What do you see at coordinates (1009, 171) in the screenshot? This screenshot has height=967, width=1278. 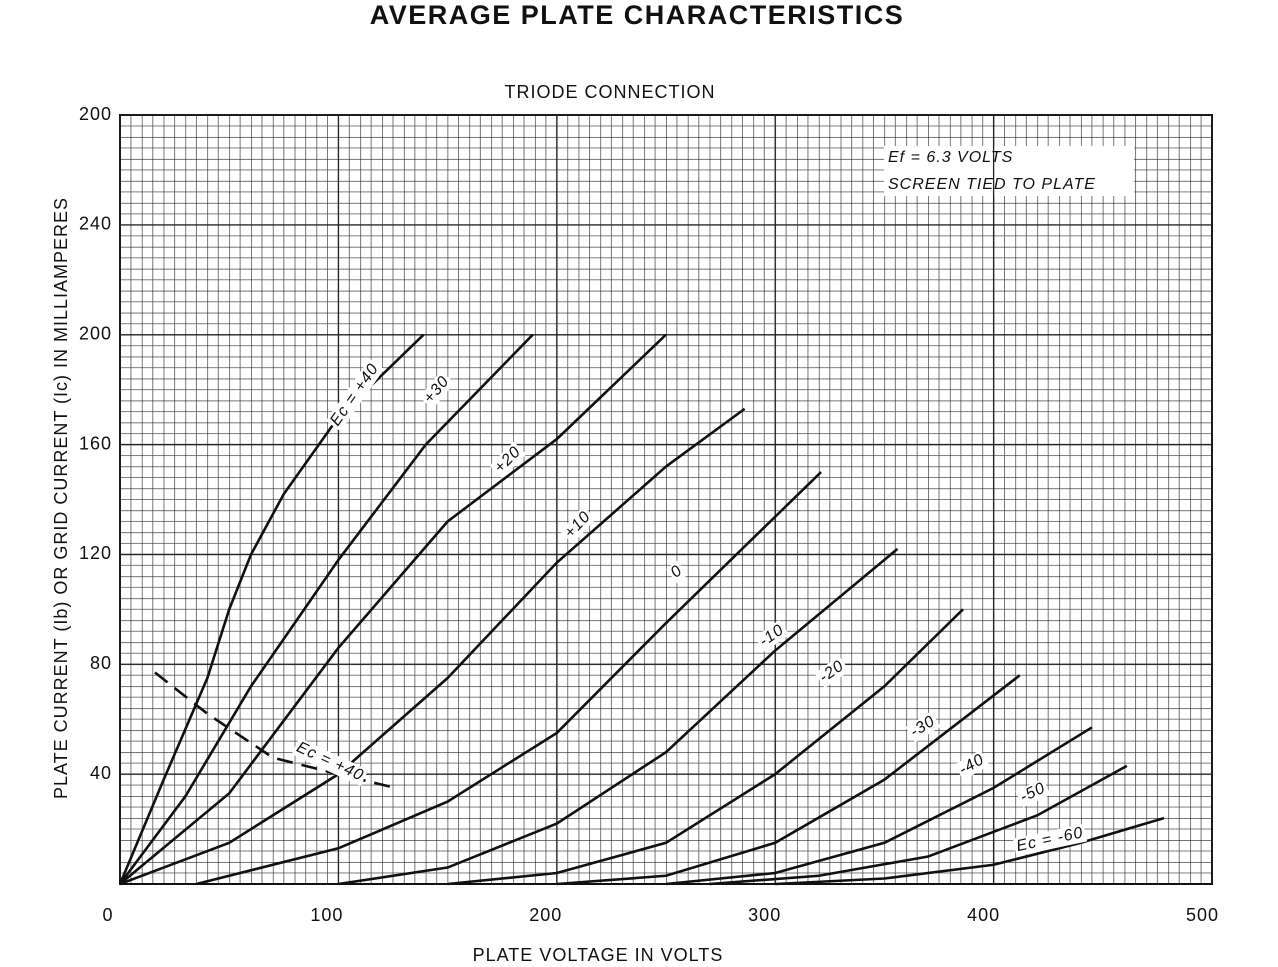 I see `note-box` at bounding box center [1009, 171].